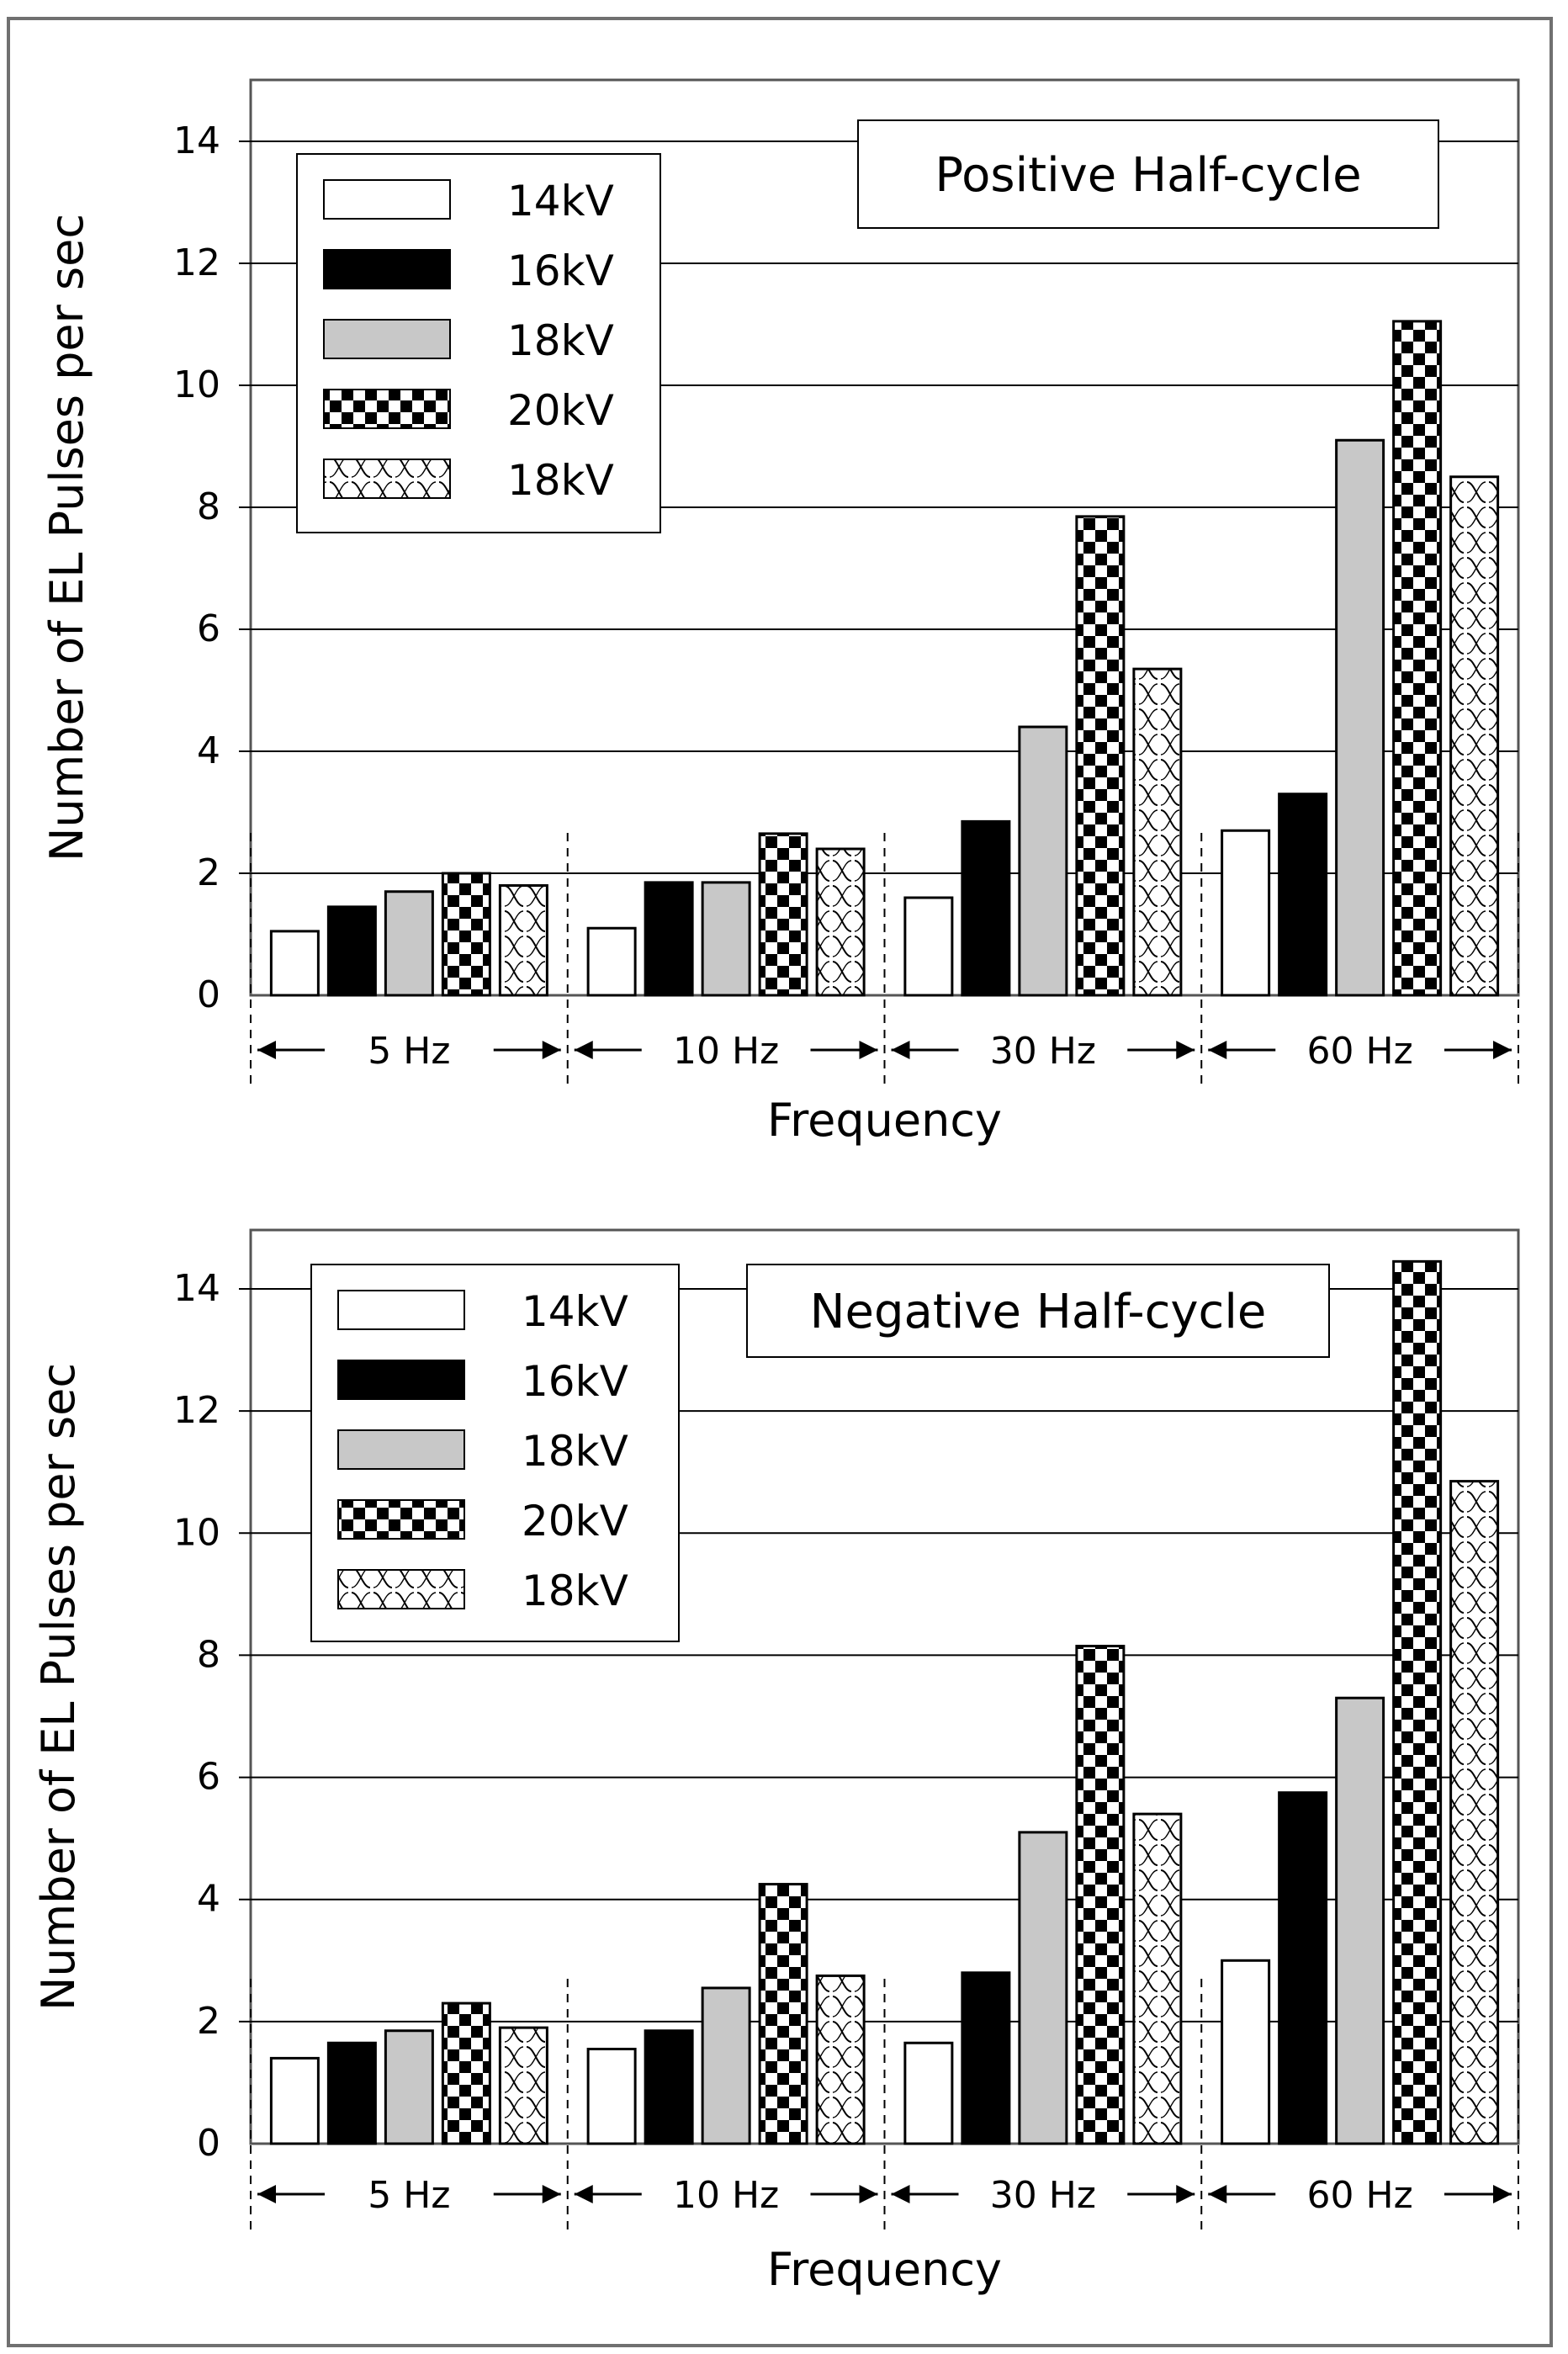 This screenshot has height=2354, width=1568. I want to click on chart-title: Positive Half-cycle, so click(1148, 175).